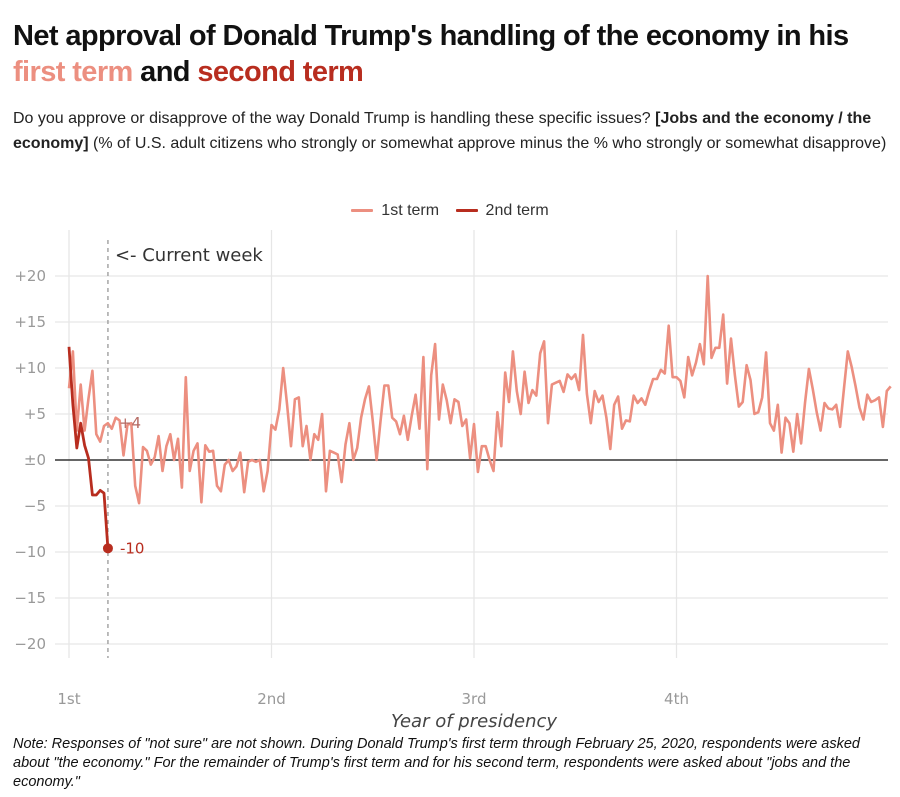 This screenshot has height=797, width=900. I want to click on legend-label-first-term: 1st term, so click(410, 210).